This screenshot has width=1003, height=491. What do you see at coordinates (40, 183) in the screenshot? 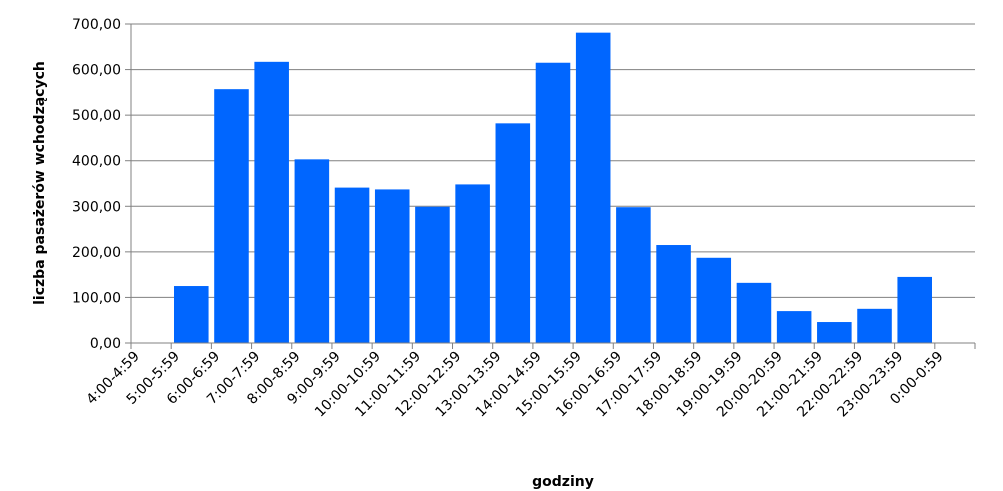
I see `y-axis-title: liczba pasażerów wchodzących` at bounding box center [40, 183].